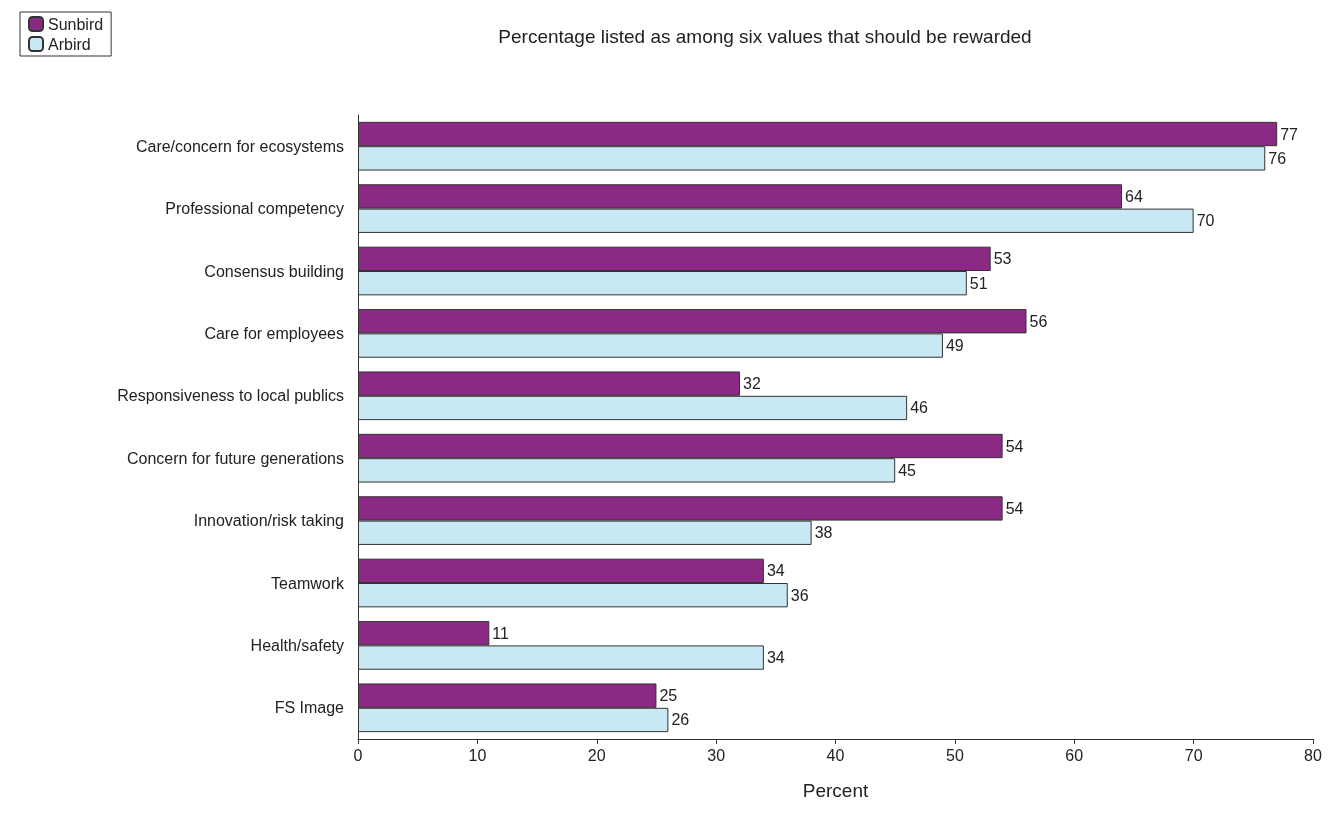 The width and height of the screenshot is (1333, 819). I want to click on y-tick-label: Teamwork, so click(308, 583).